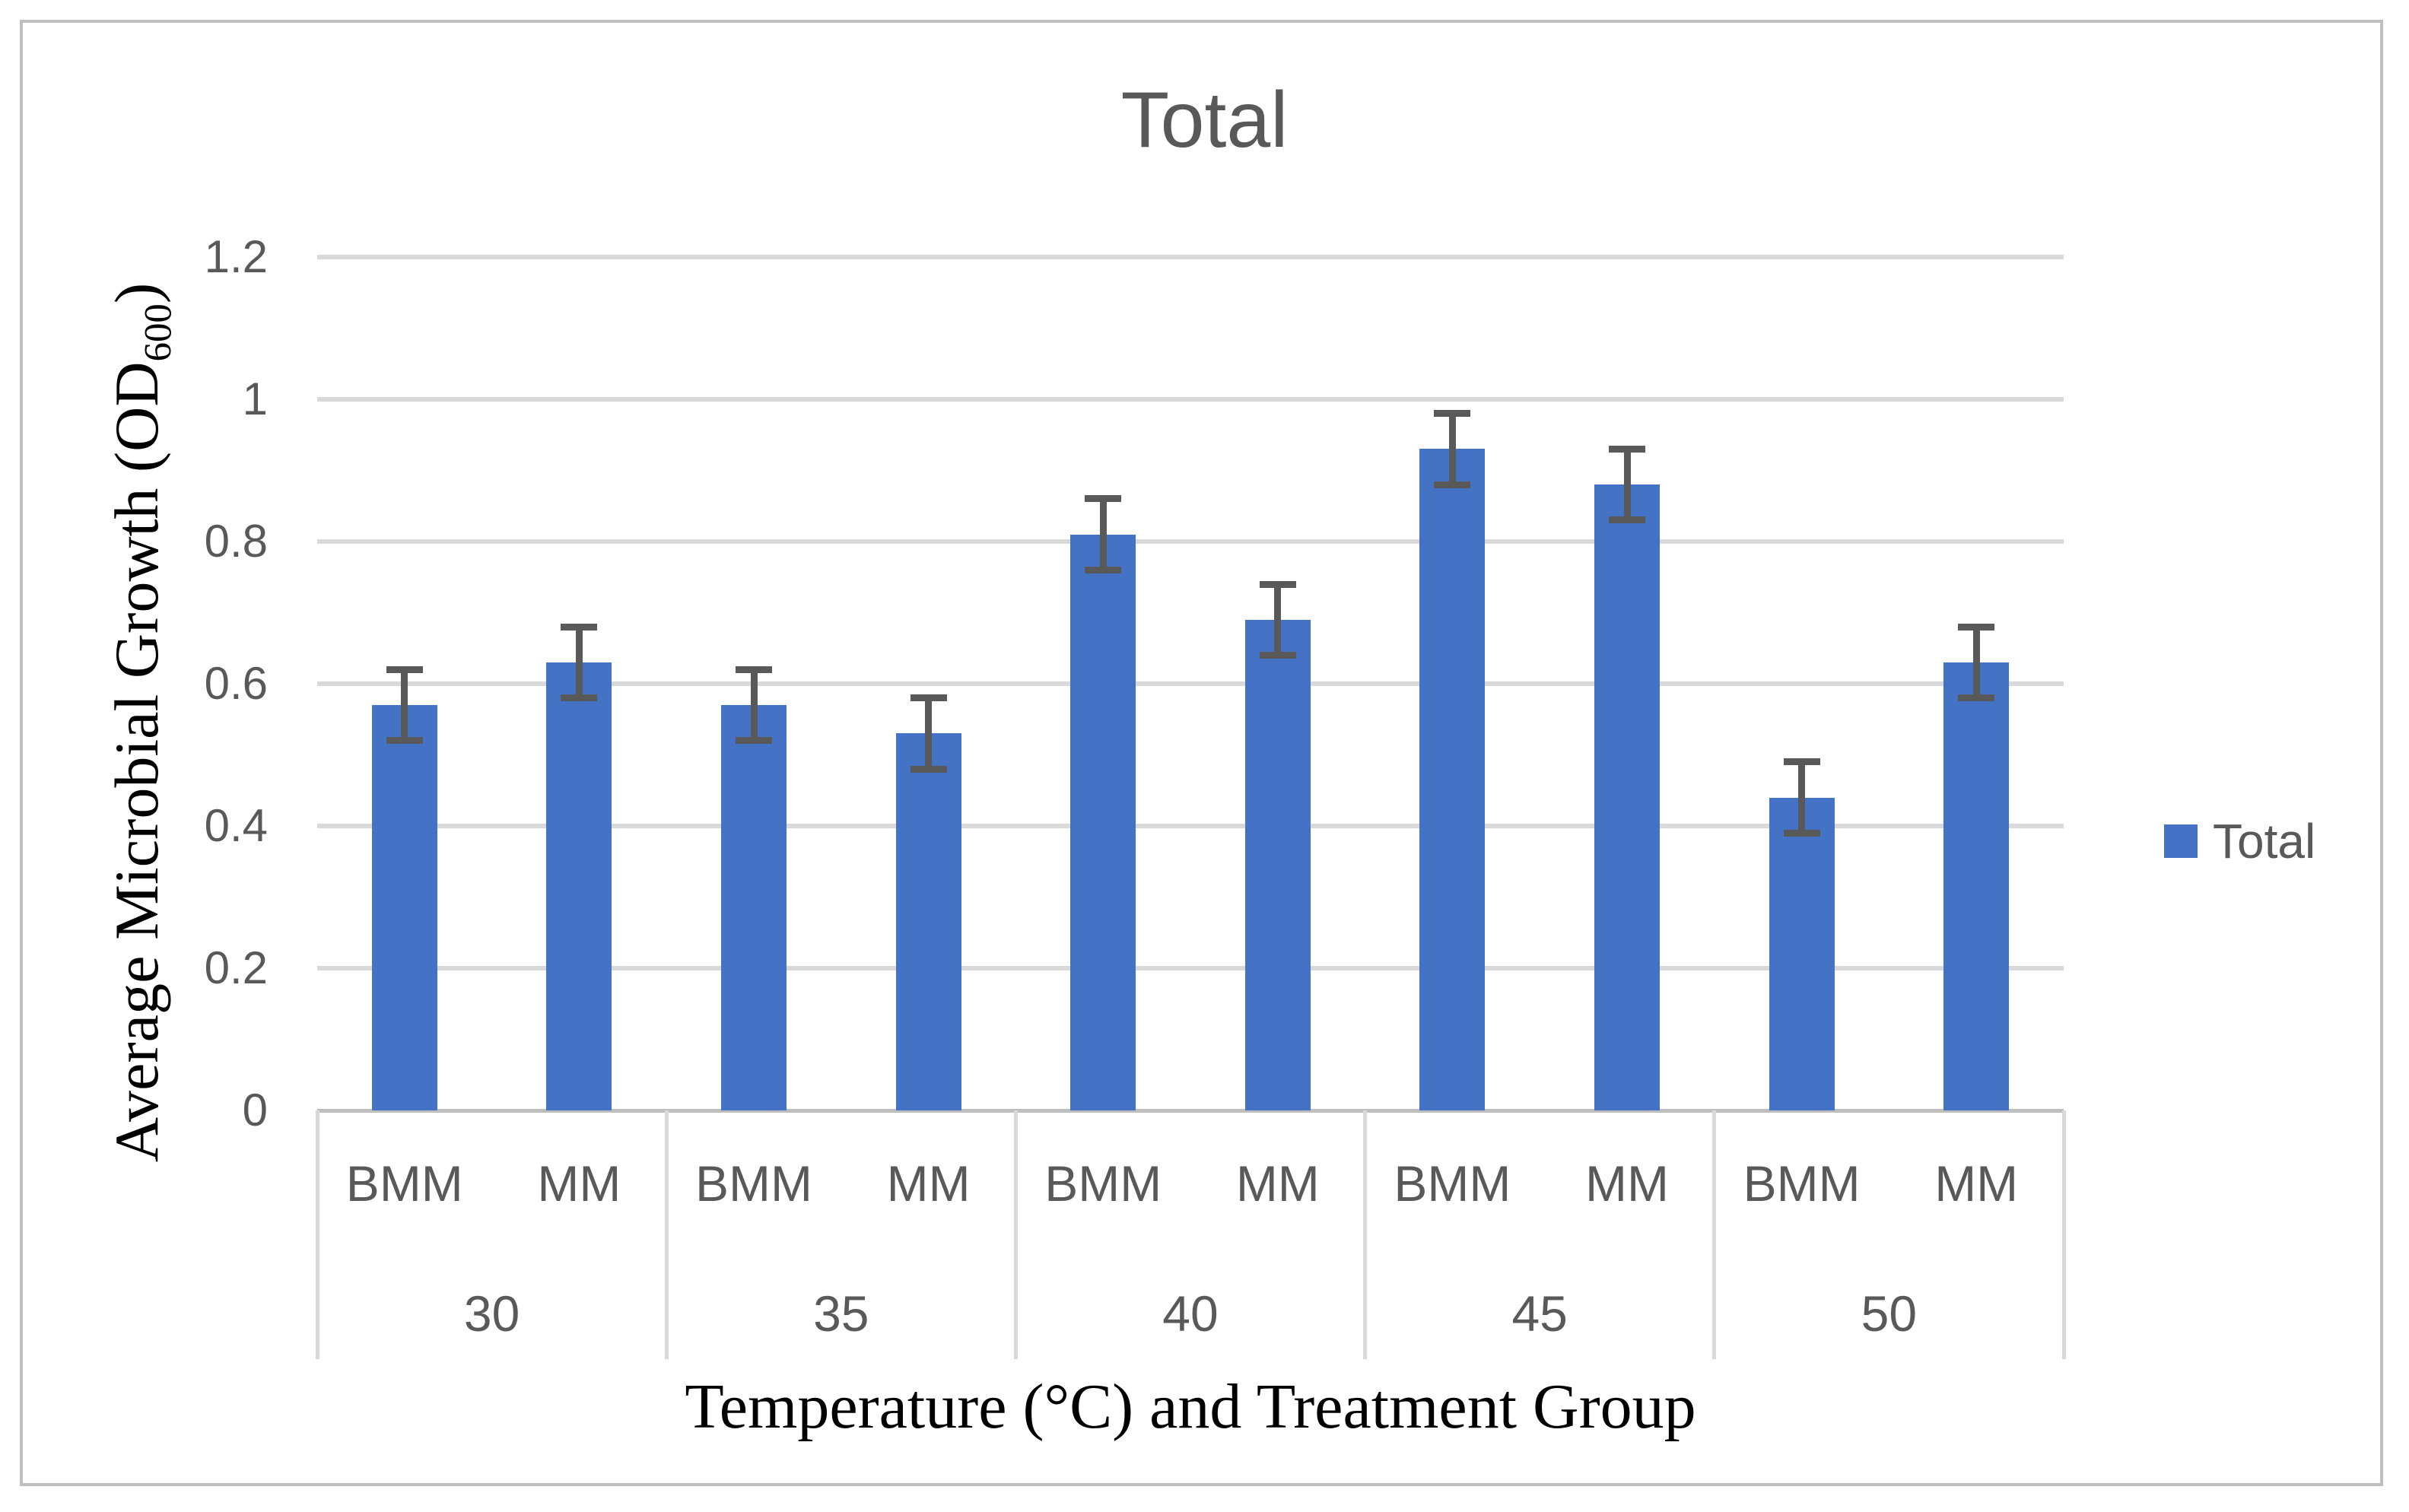 This screenshot has width=2409, height=1512. Describe the element at coordinates (2181, 841) in the screenshot. I see `legend-swatch-icon` at that location.